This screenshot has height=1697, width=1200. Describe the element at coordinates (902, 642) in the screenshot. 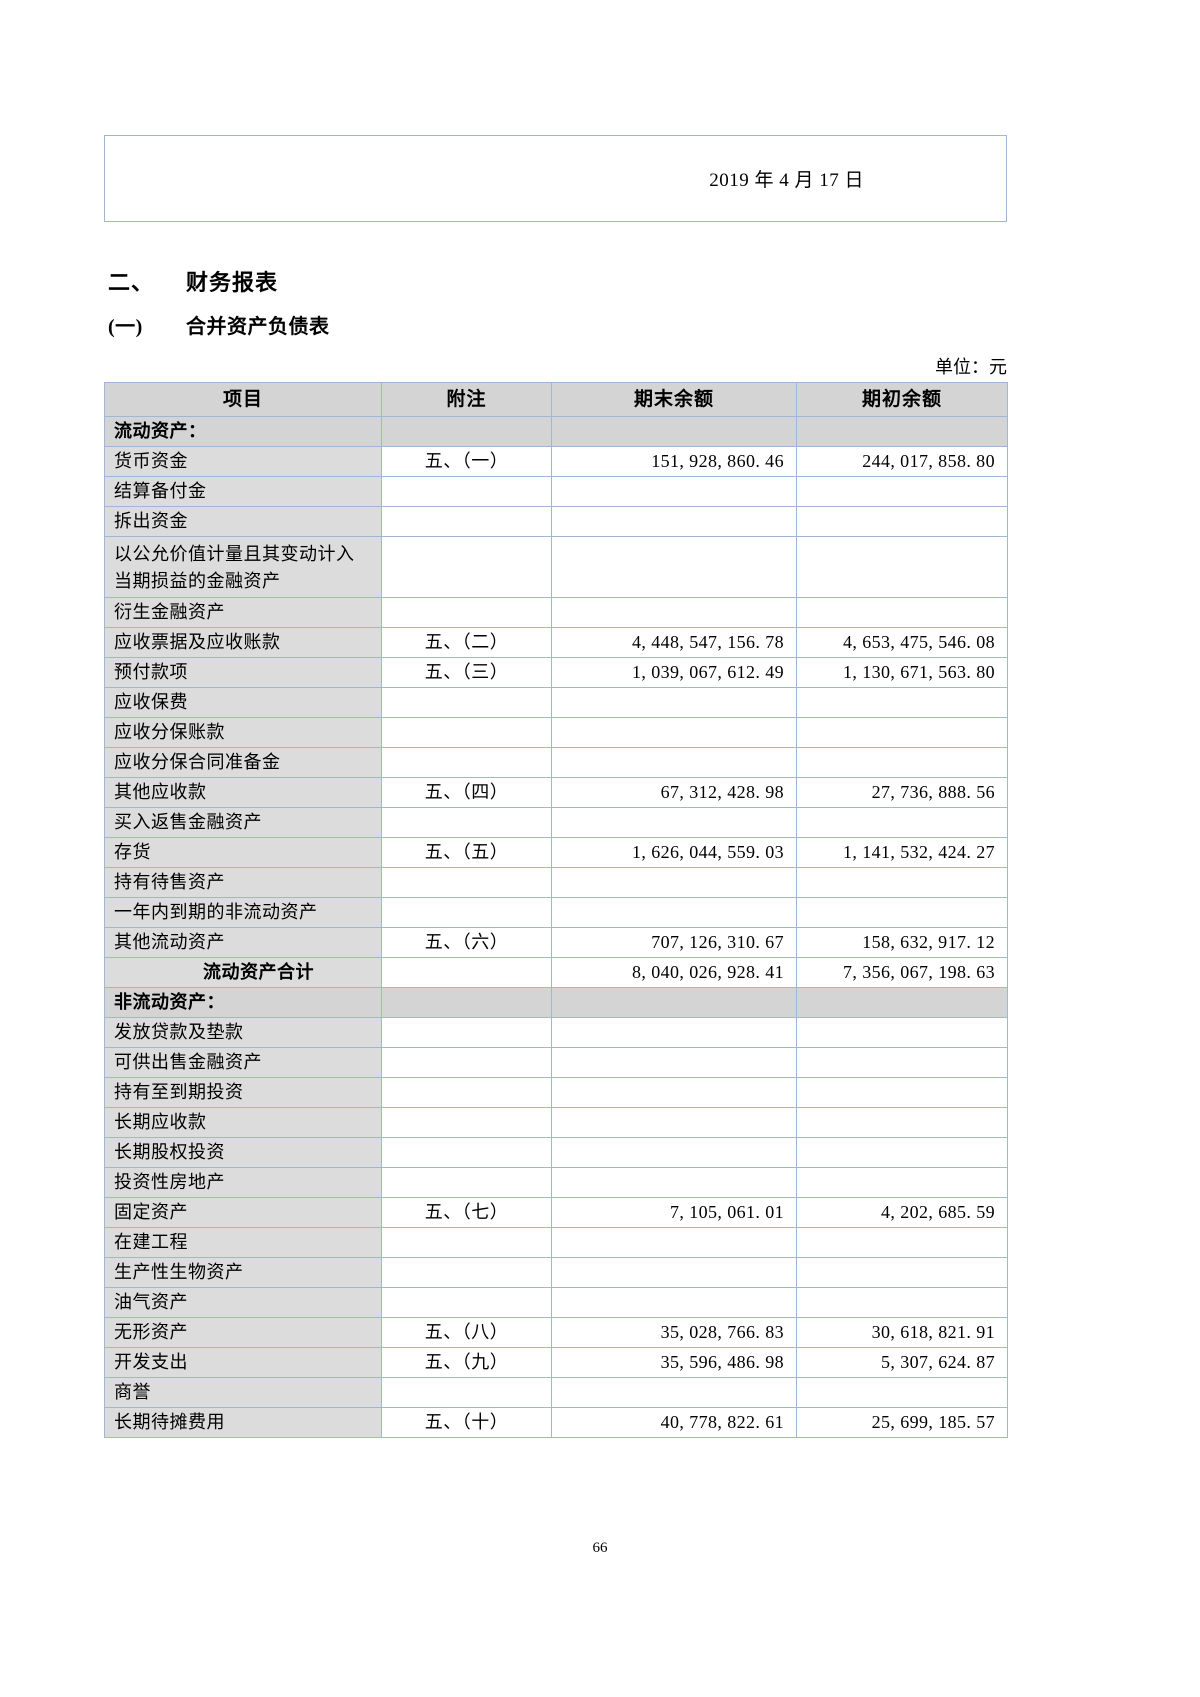

I see `row-beginning-balance: 4, 653, 475, 546. 08` at that location.